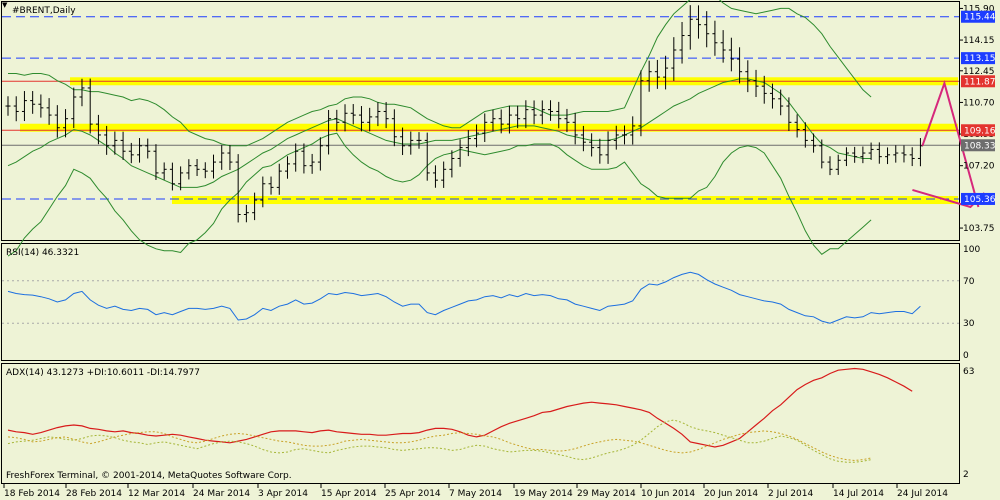 This screenshot has width=1000, height=500. I want to click on minus-di-line, so click(439, 446).